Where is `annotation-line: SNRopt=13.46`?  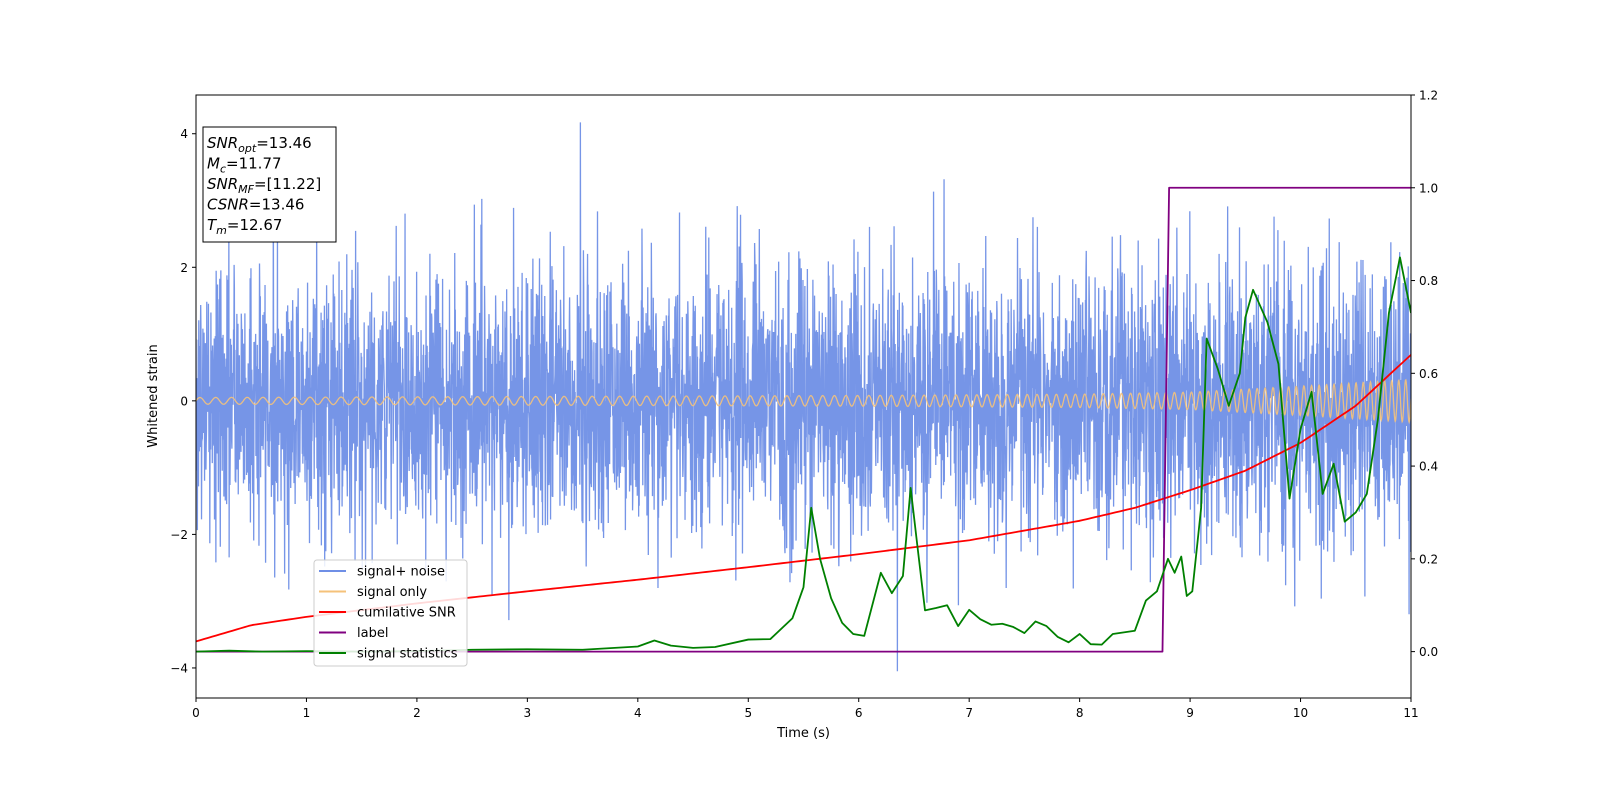 annotation-line: SNRopt=13.46 is located at coordinates (259, 144).